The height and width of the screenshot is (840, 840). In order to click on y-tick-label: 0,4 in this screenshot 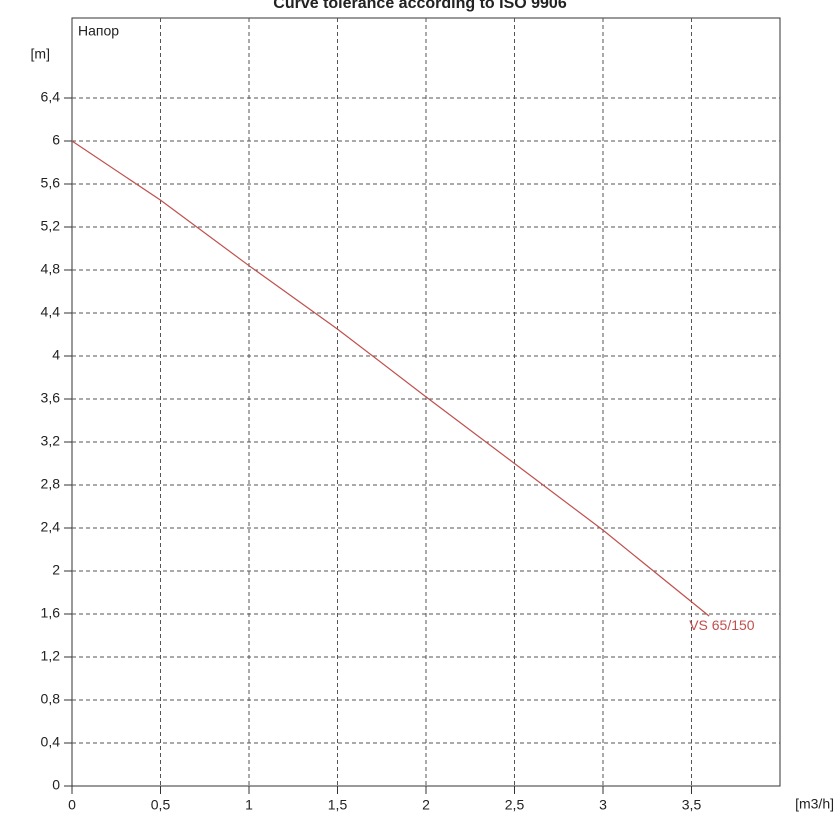, I will do `click(51, 742)`.